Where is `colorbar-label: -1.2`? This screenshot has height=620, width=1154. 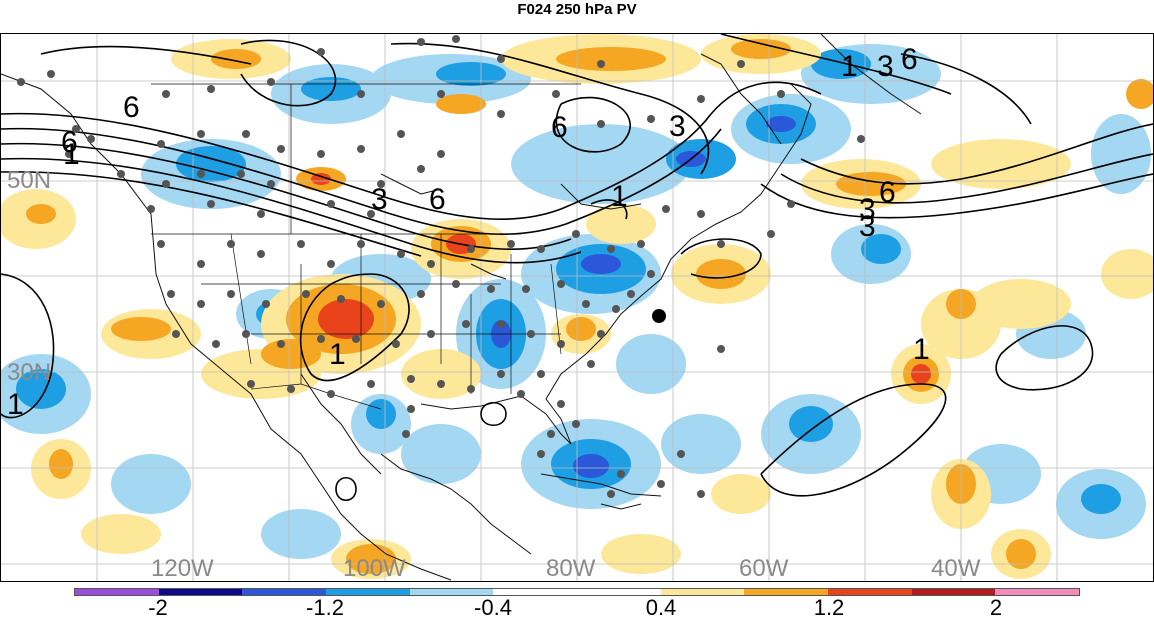 colorbar-label: -1.2 is located at coordinates (325, 607).